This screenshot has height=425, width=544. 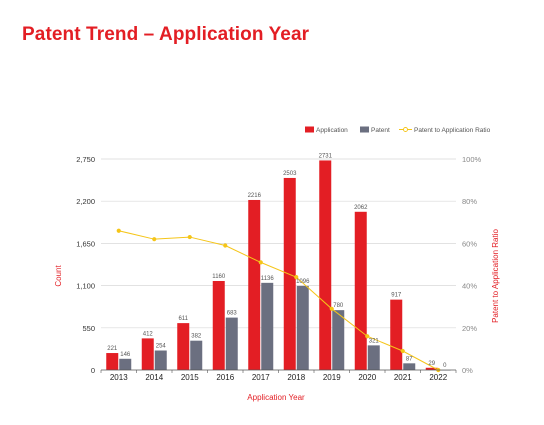 I want to click on y2-tick-label: 20%, so click(x=469, y=328).